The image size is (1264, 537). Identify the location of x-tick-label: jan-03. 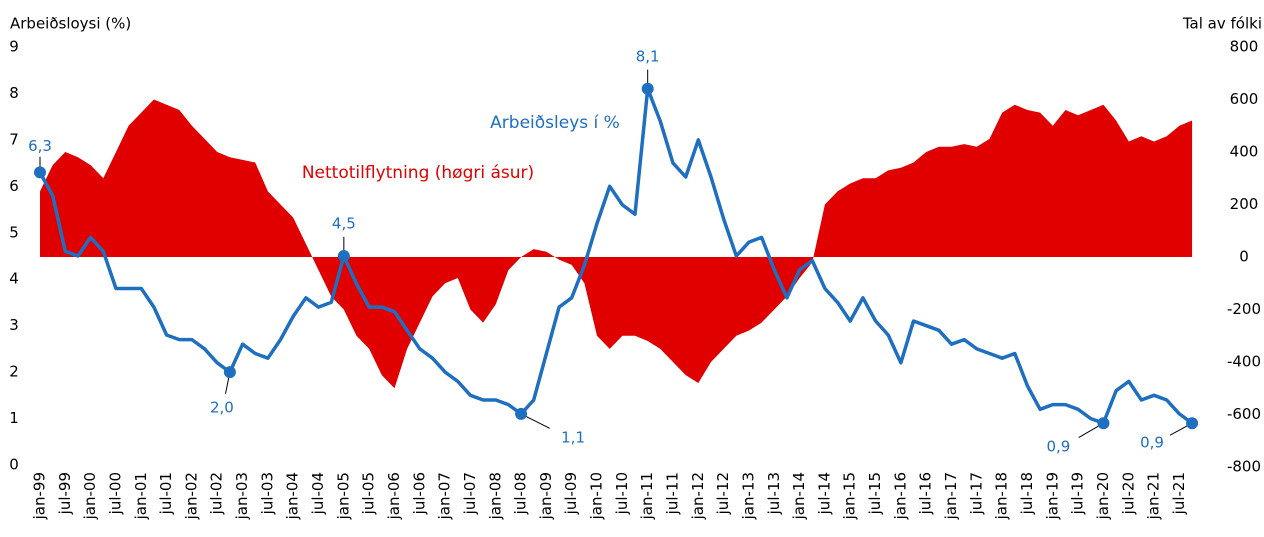
(242, 496).